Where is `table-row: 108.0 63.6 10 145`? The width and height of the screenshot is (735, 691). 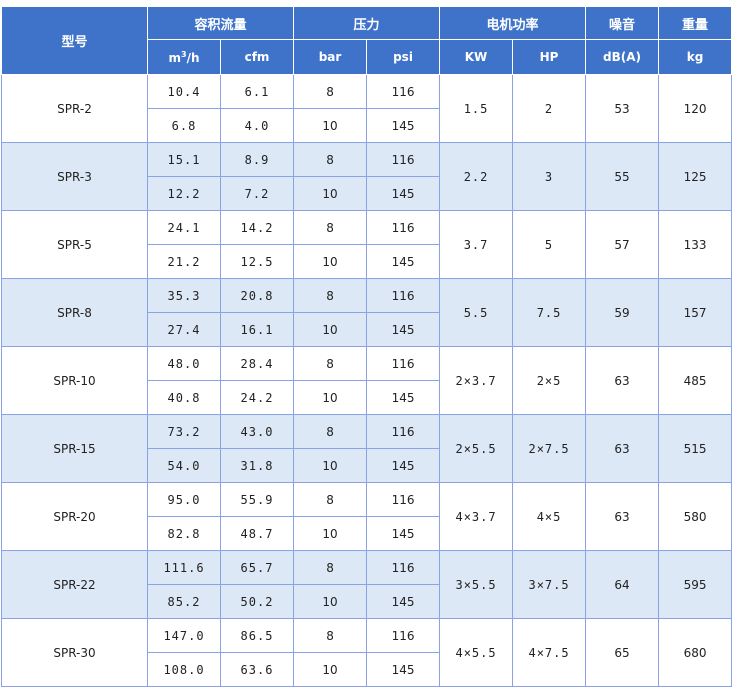 table-row: 108.0 63.6 10 145 is located at coordinates (367, 669).